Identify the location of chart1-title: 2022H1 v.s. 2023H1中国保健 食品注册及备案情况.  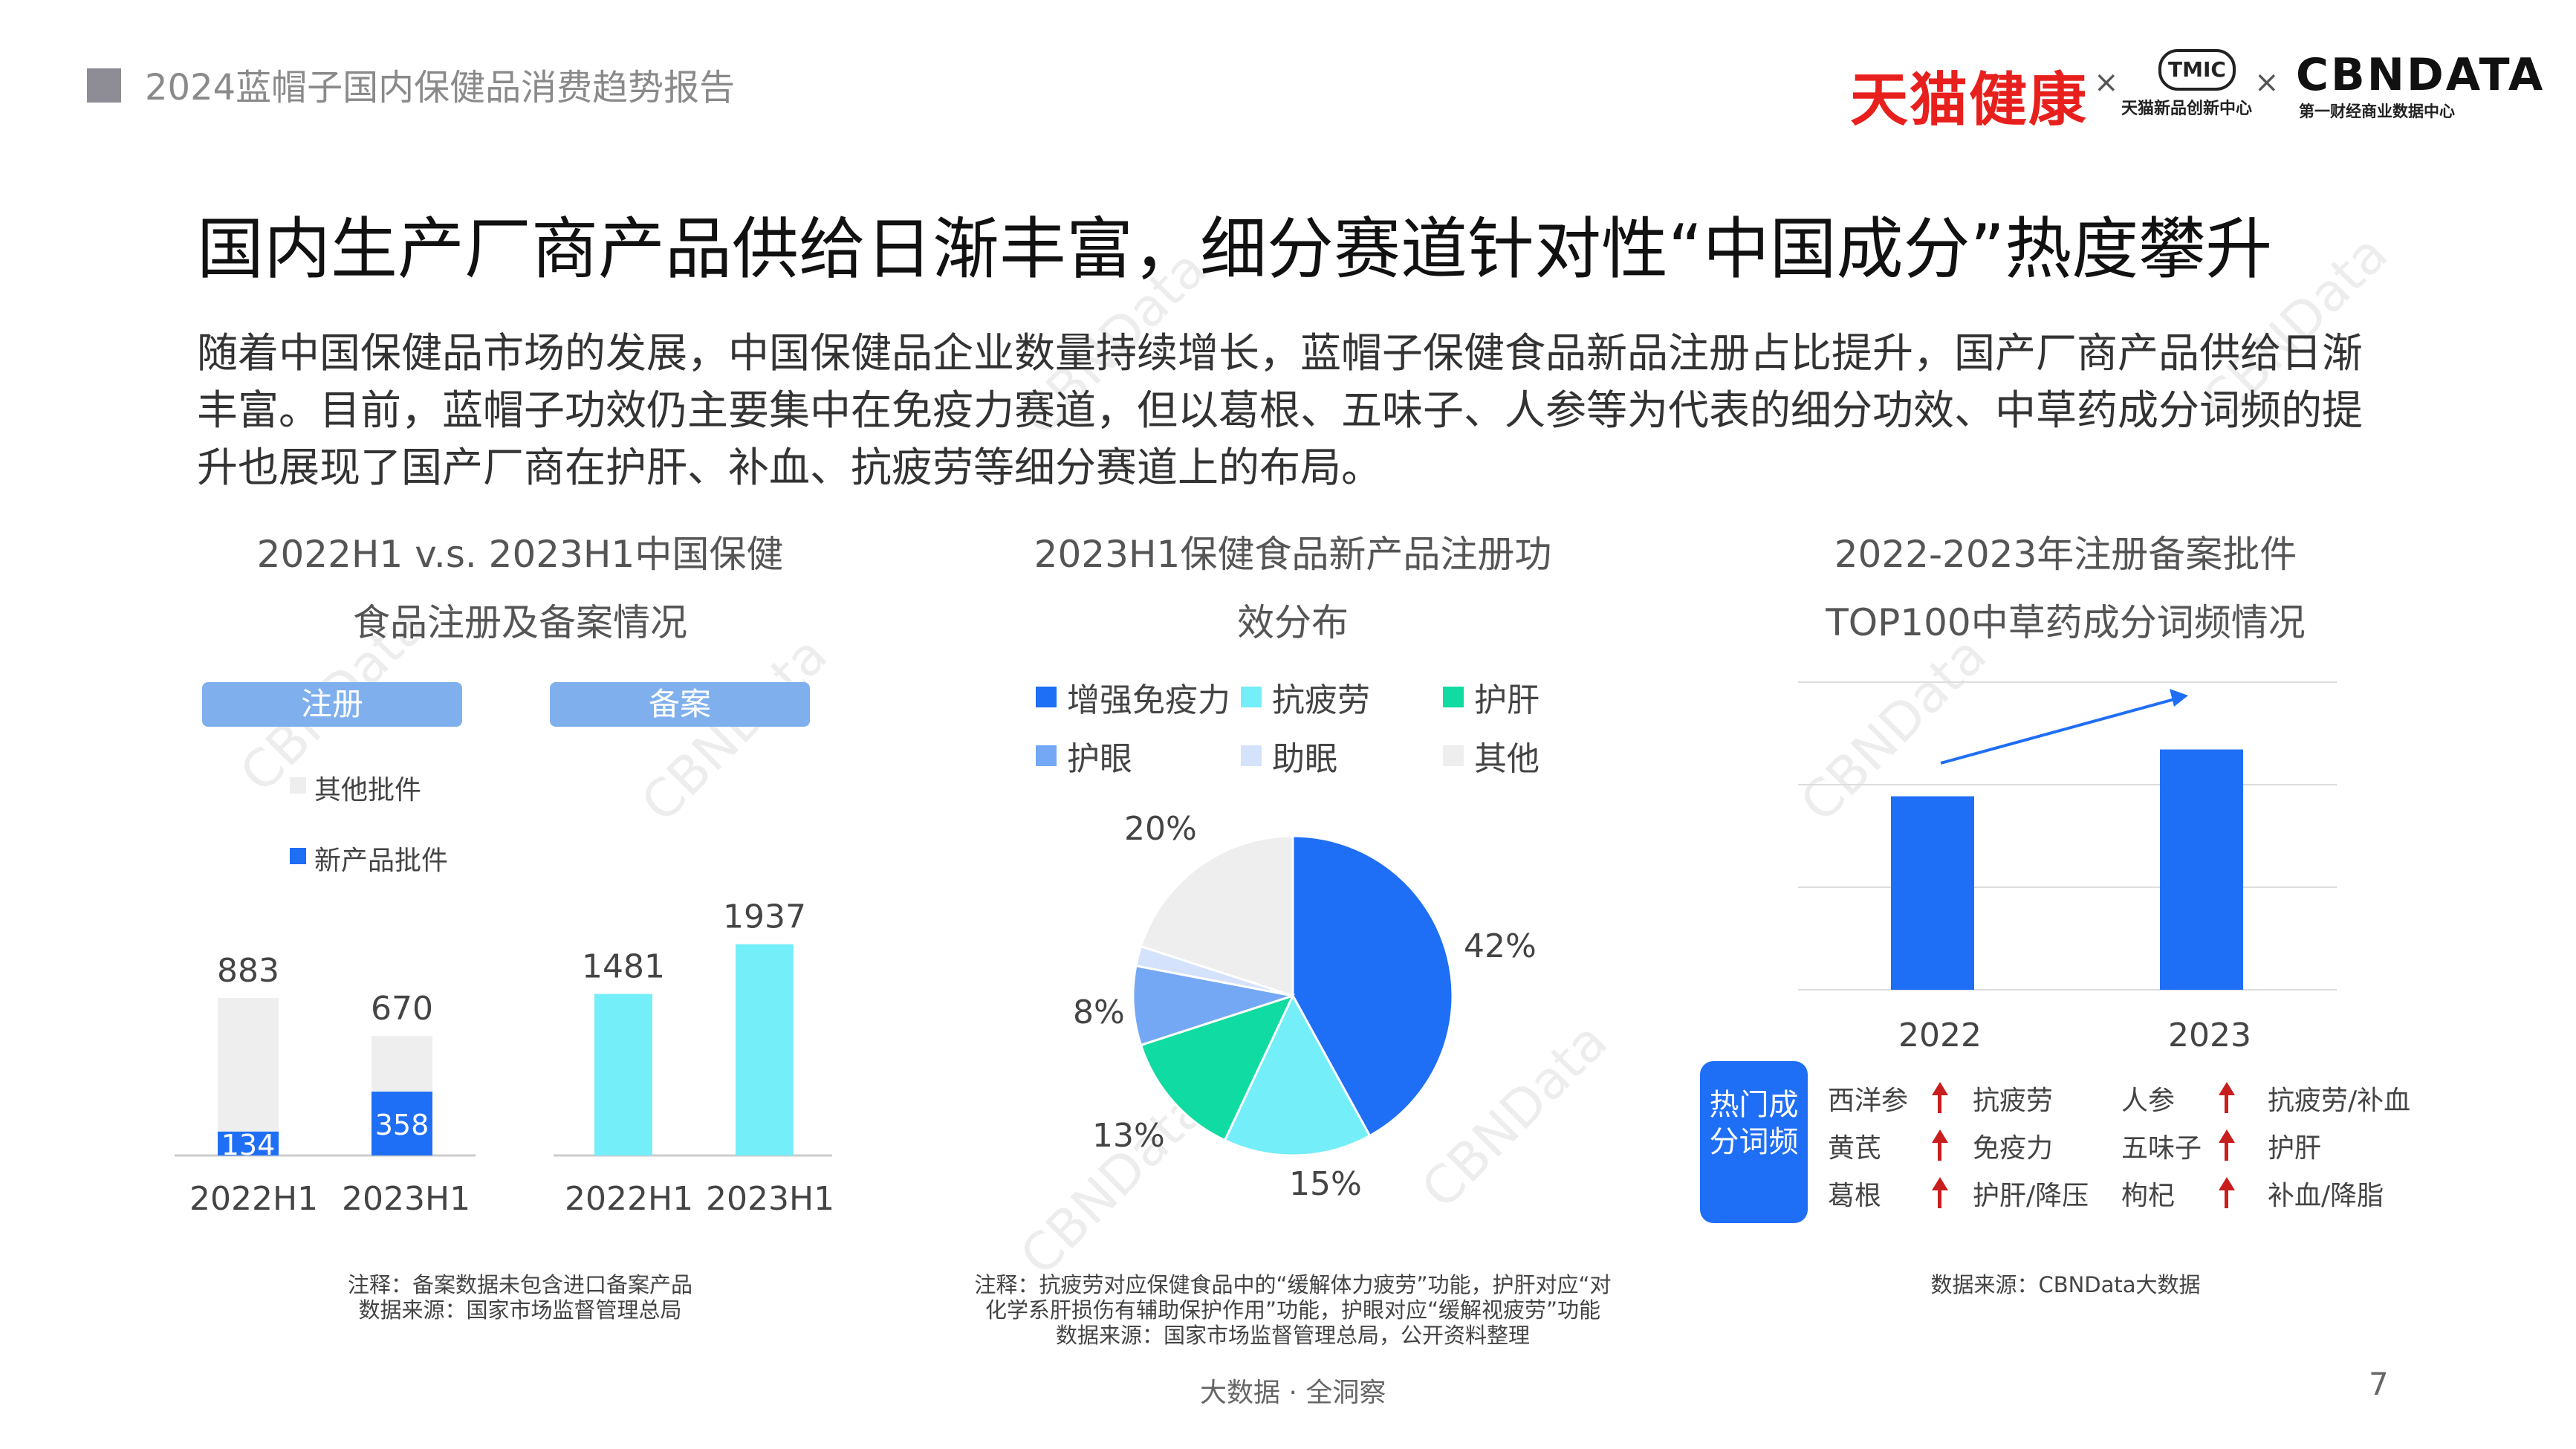
(520, 588).